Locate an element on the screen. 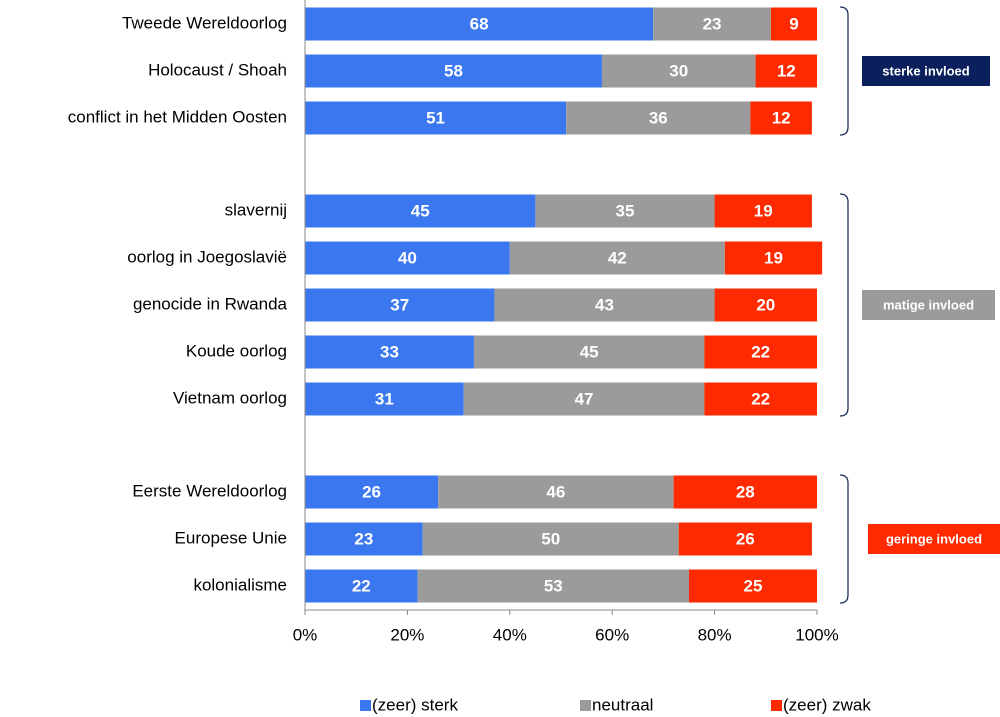 The image size is (1000, 717). data-label: 28 is located at coordinates (745, 491).